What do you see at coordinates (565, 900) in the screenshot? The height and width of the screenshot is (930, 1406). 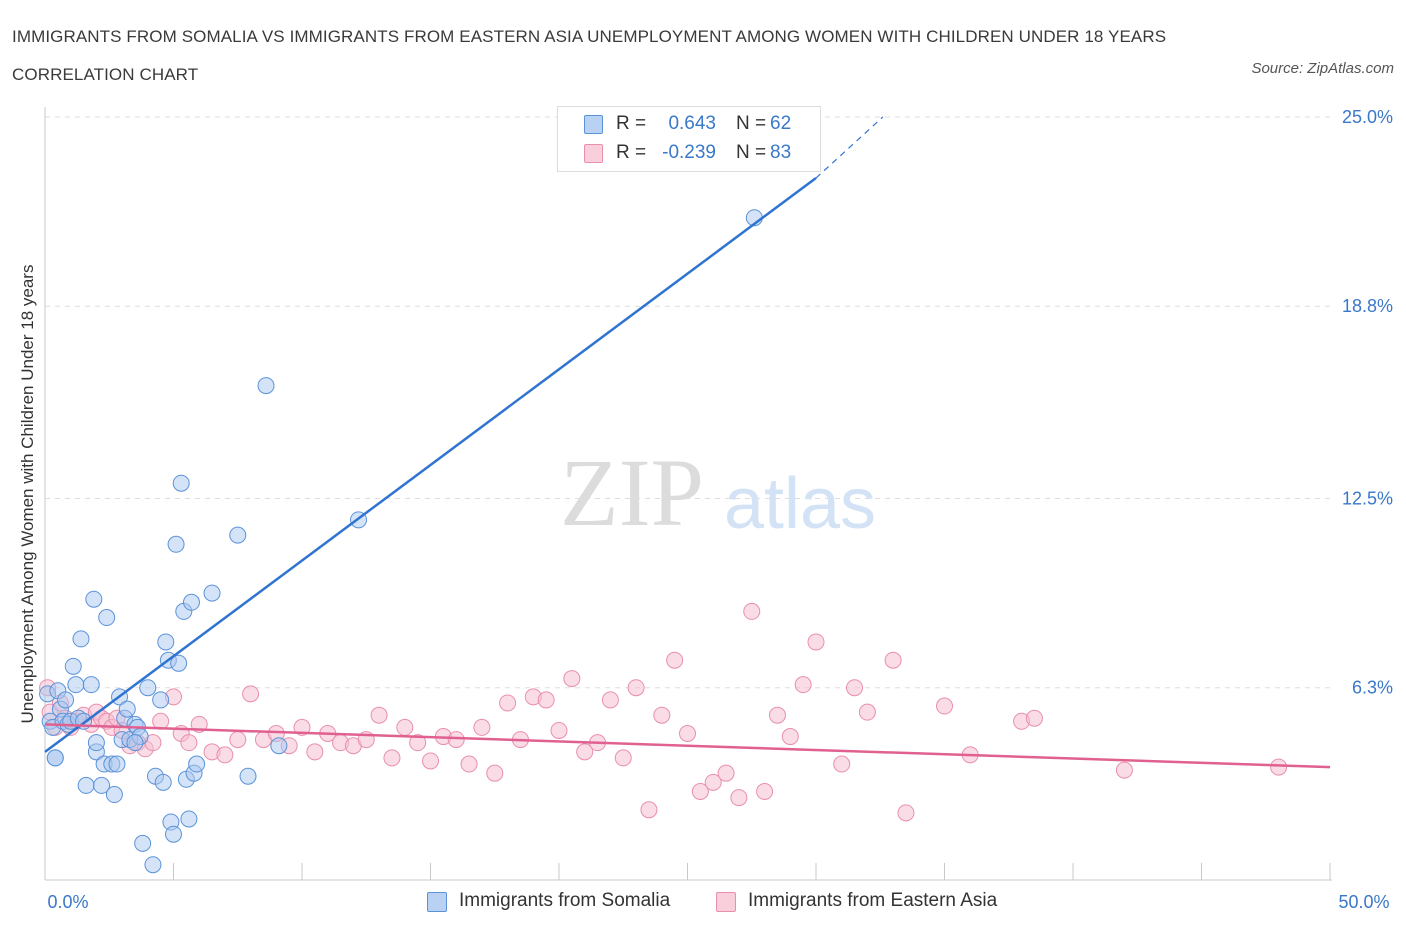 I see `legend-label-somalia: Immigrants from Somalia` at bounding box center [565, 900].